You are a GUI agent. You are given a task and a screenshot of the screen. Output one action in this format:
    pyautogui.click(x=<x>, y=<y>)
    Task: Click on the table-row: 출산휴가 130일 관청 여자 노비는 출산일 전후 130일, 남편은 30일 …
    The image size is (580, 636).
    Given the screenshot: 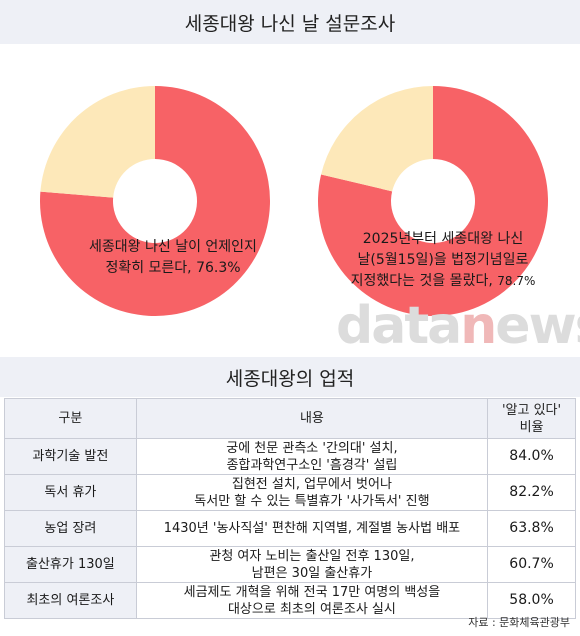 What is the action you would take?
    pyautogui.click(x=290, y=564)
    